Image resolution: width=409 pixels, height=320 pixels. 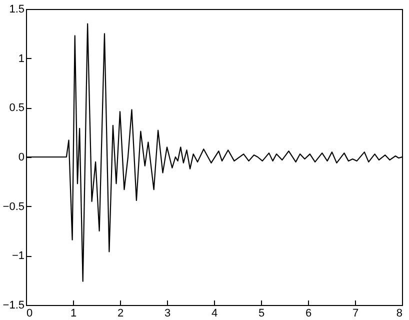 I want to click on y-tick-label: 1.5, so click(x=16, y=10).